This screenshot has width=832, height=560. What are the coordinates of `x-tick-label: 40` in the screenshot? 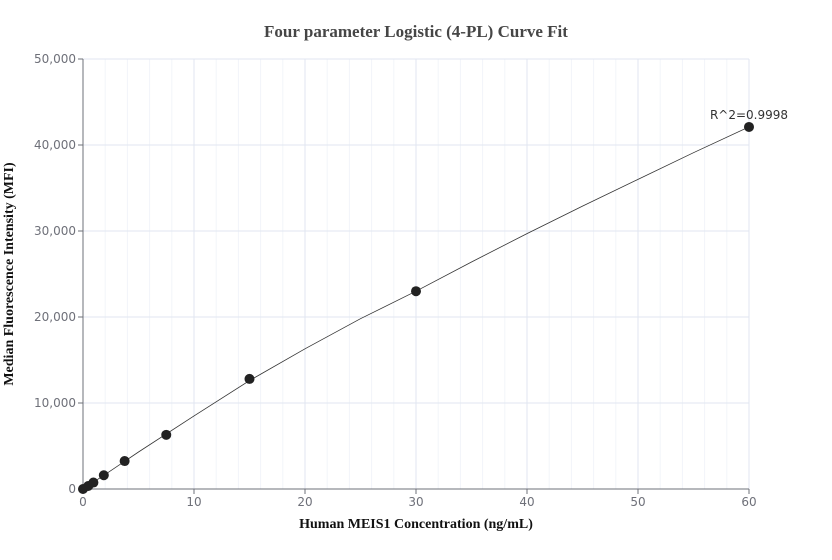 It's located at (526, 502).